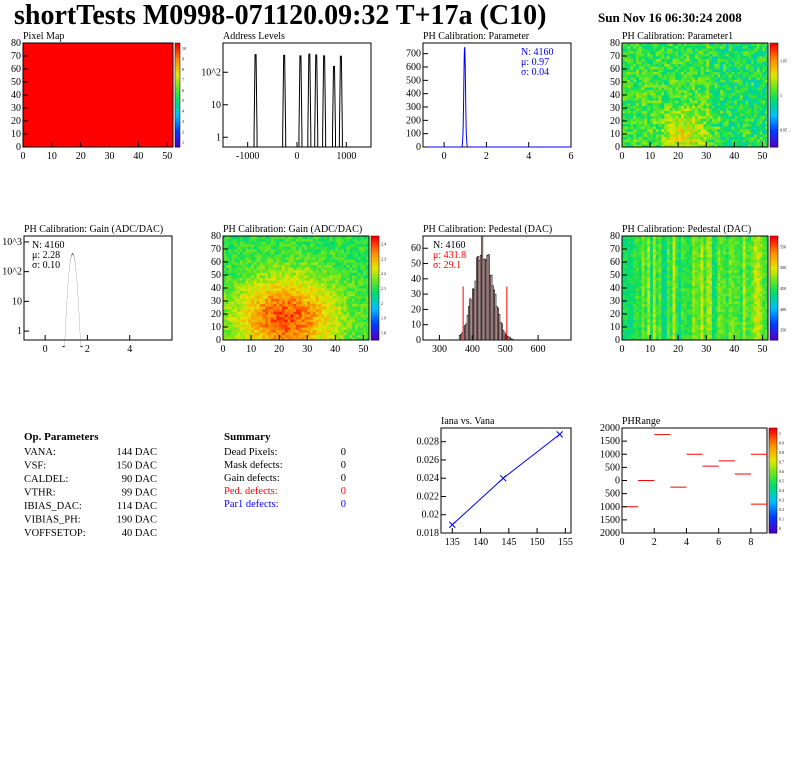  I want to click on x-tick-label: 10, so click(650, 156).